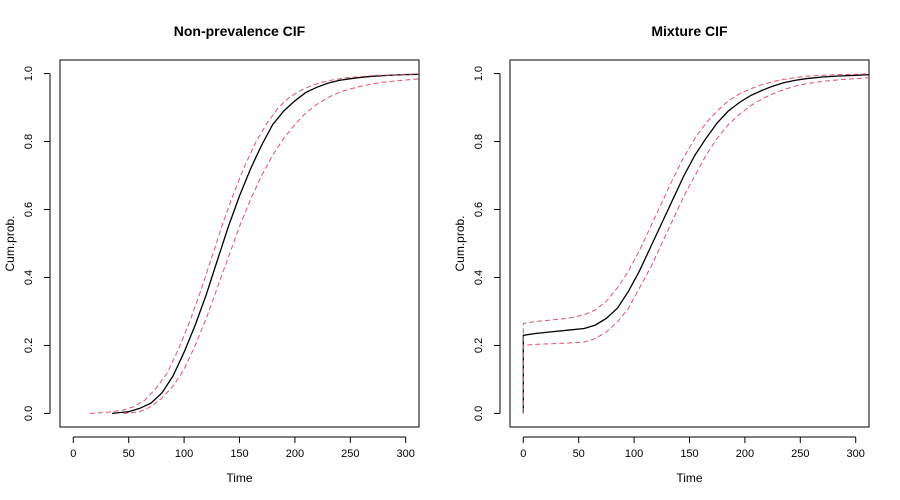 The image size is (900, 500). Describe the element at coordinates (689, 31) in the screenshot. I see `chart-title: Mixture CIF` at that location.